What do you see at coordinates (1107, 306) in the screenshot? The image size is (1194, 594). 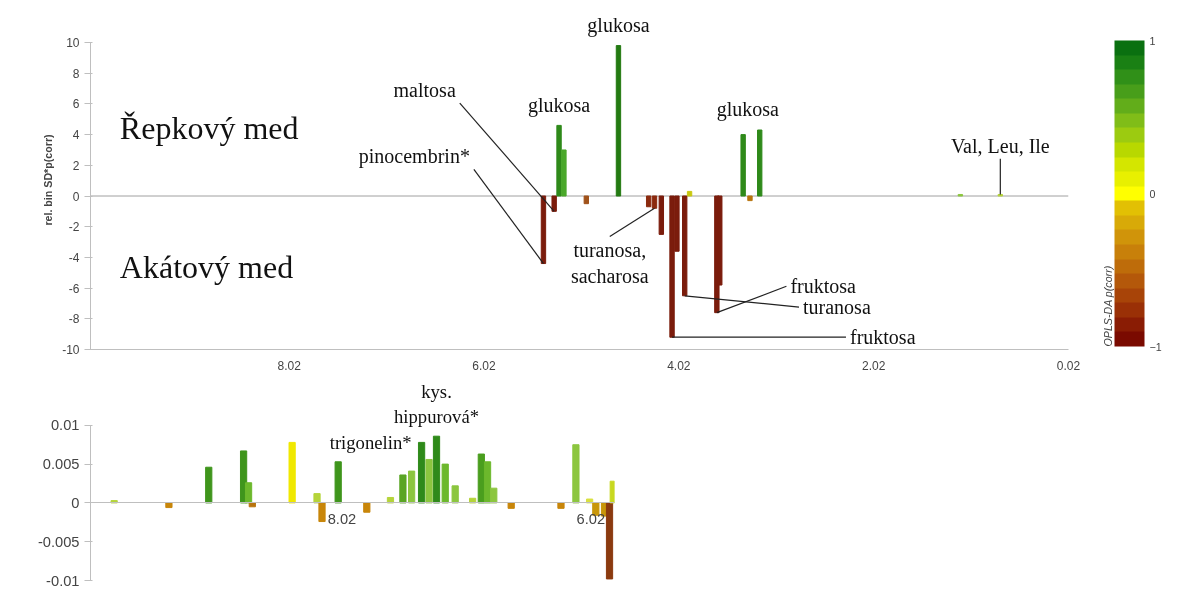 I see `color-bar-title: OPLS-DA p(corr)` at bounding box center [1107, 306].